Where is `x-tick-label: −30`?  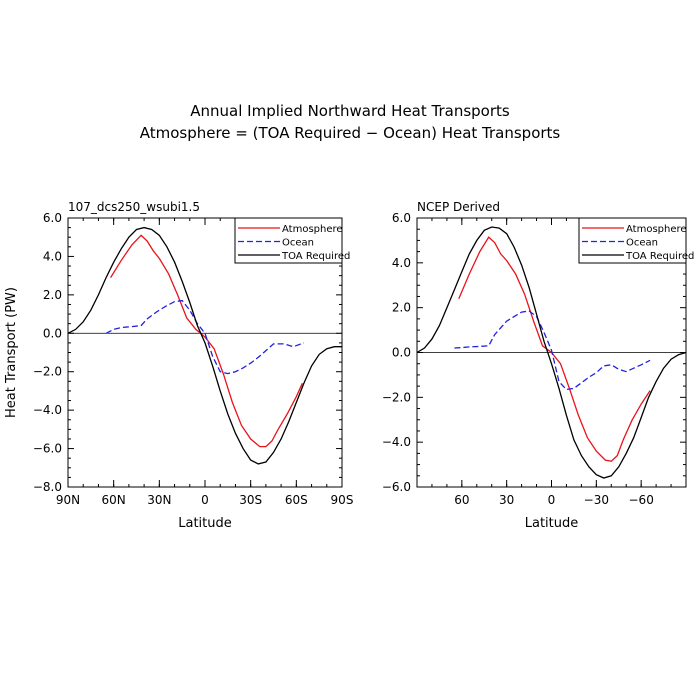 x-tick-label: −30 is located at coordinates (596, 500).